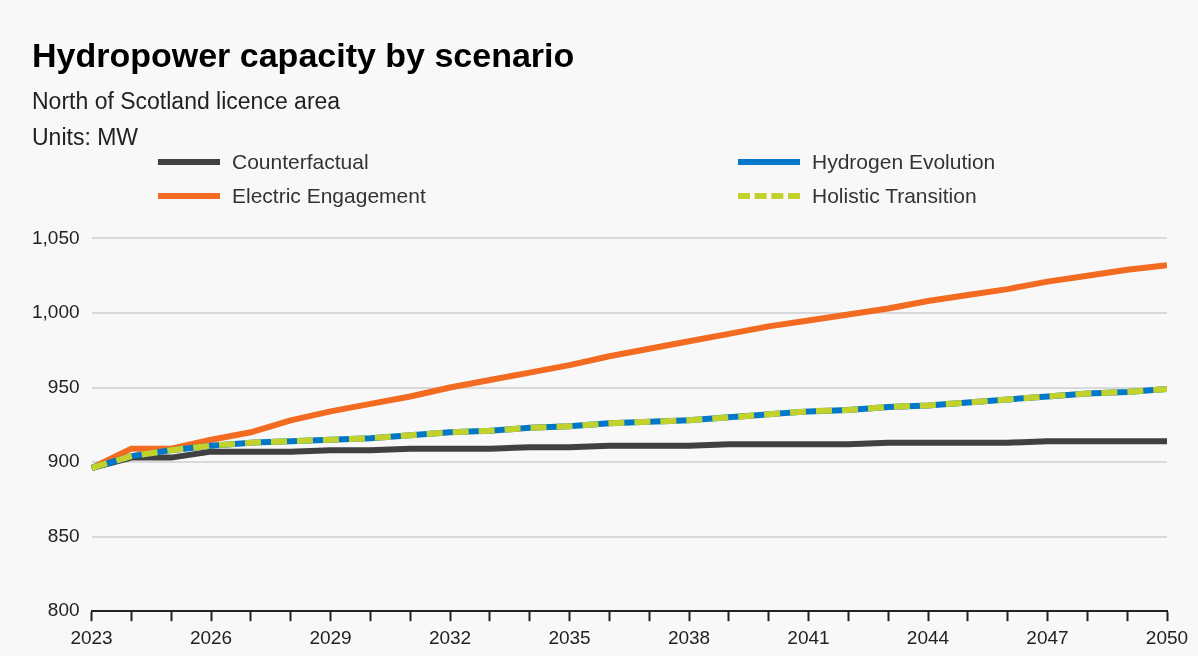  I want to click on x-tick-label: 2026, so click(211, 637).